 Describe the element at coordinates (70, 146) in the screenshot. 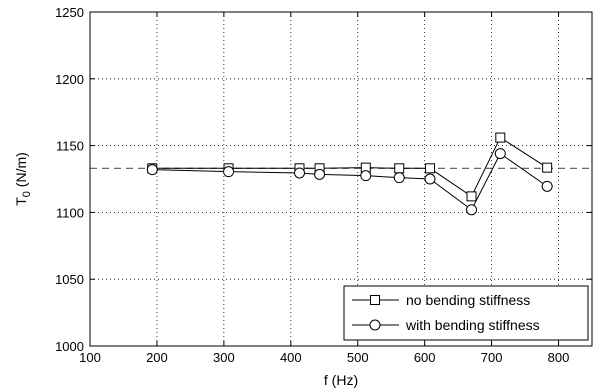

I see `y-tick-label: 1150` at that location.